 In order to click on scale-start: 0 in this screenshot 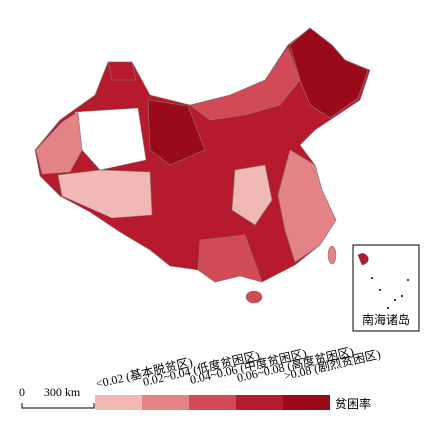, I will do `click(22, 392)`.